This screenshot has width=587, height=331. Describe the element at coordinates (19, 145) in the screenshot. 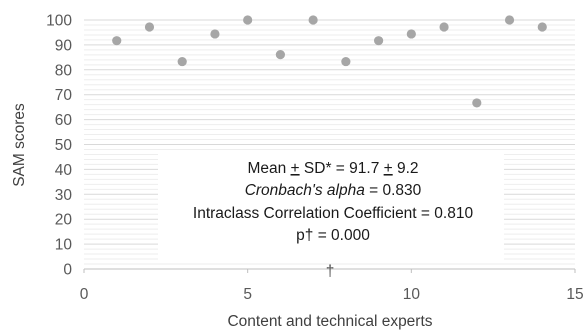

I see `y-axis-title: SAM scores` at that location.